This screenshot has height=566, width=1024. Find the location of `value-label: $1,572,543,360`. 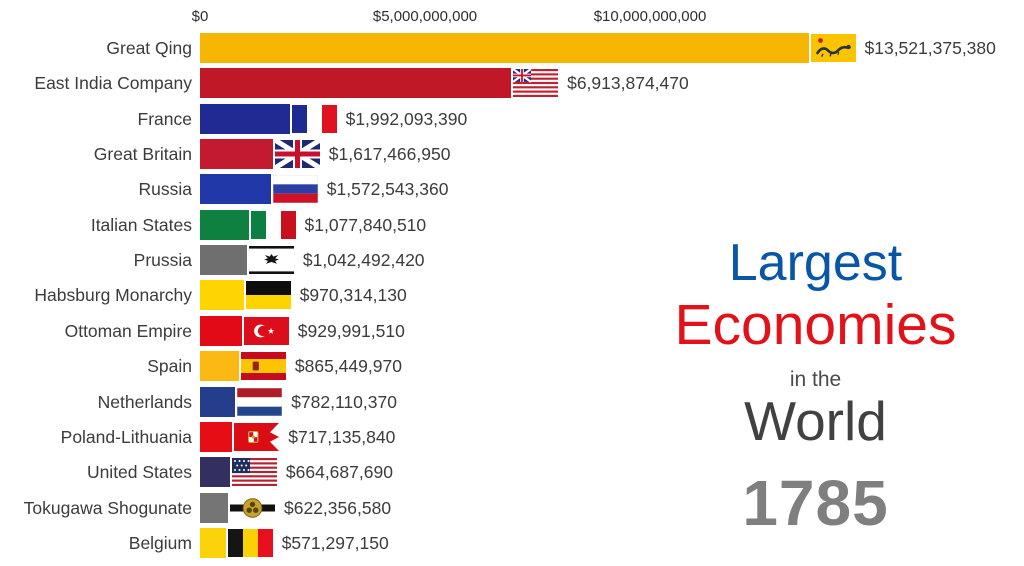

value-label: $1,572,543,360 is located at coordinates (387, 189).